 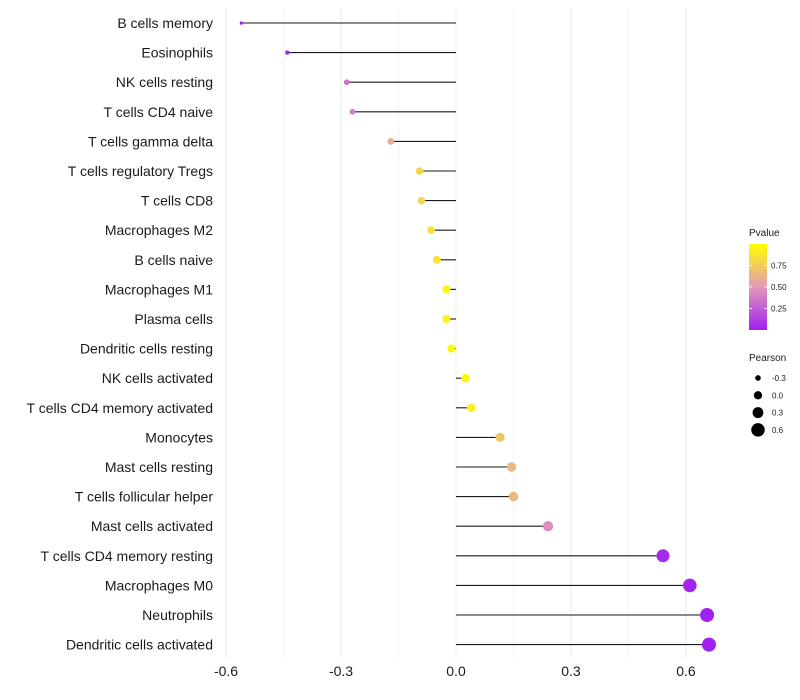 I want to click on y-category-label: Macrophages M1, so click(x=159, y=289).